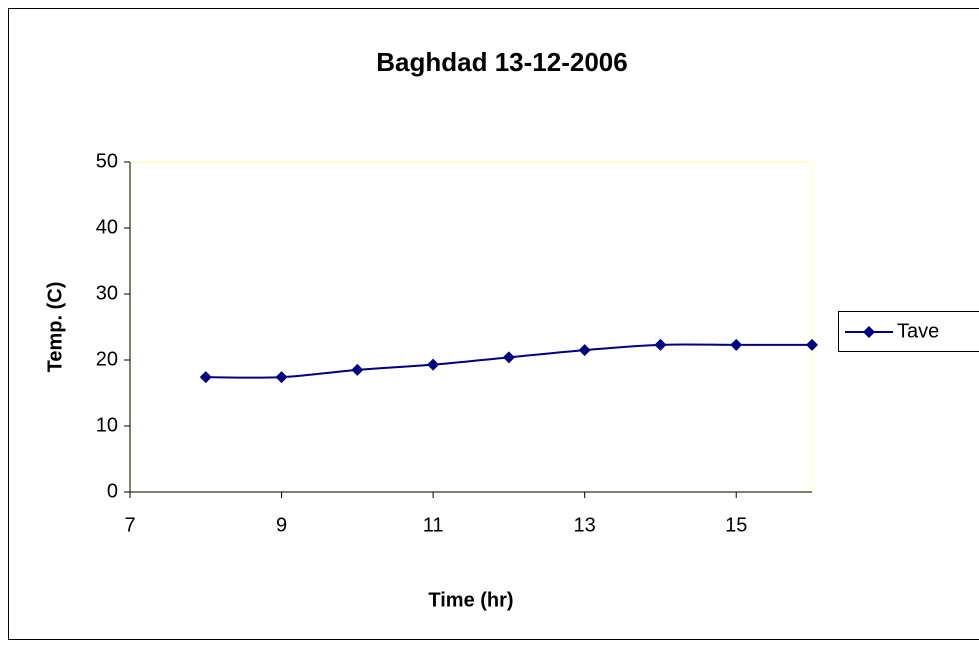 The image size is (979, 648). Describe the element at coordinates (107, 359) in the screenshot. I see `y-tick-label: 20` at that location.